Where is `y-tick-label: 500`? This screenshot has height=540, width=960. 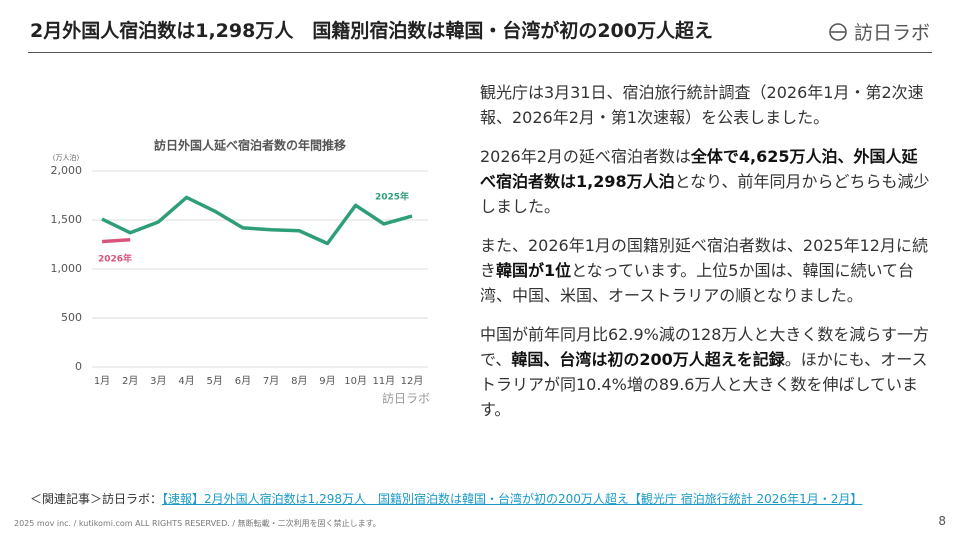
y-tick-label: 500 is located at coordinates (71, 317).